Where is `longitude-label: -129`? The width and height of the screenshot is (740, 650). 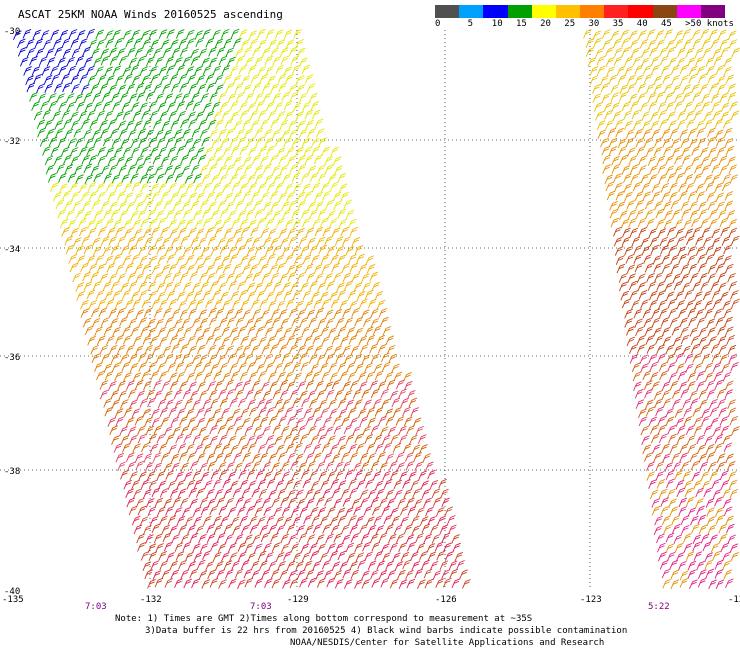 longitude-label: -129 is located at coordinates (298, 600).